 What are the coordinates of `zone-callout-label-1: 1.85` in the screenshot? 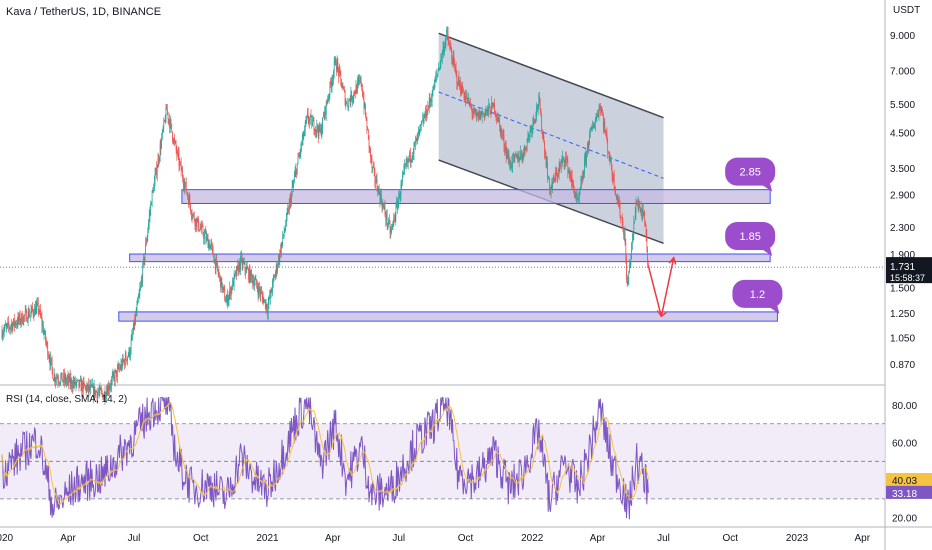 It's located at (749, 237).